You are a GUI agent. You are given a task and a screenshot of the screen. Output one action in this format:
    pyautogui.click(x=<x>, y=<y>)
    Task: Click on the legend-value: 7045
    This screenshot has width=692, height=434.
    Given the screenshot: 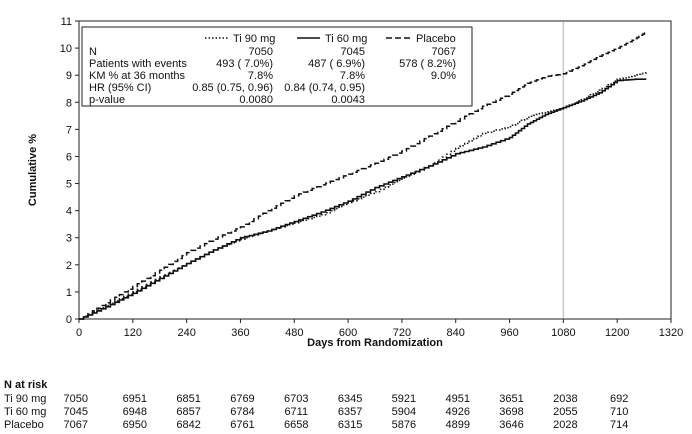 What is the action you would take?
    pyautogui.click(x=353, y=52)
    